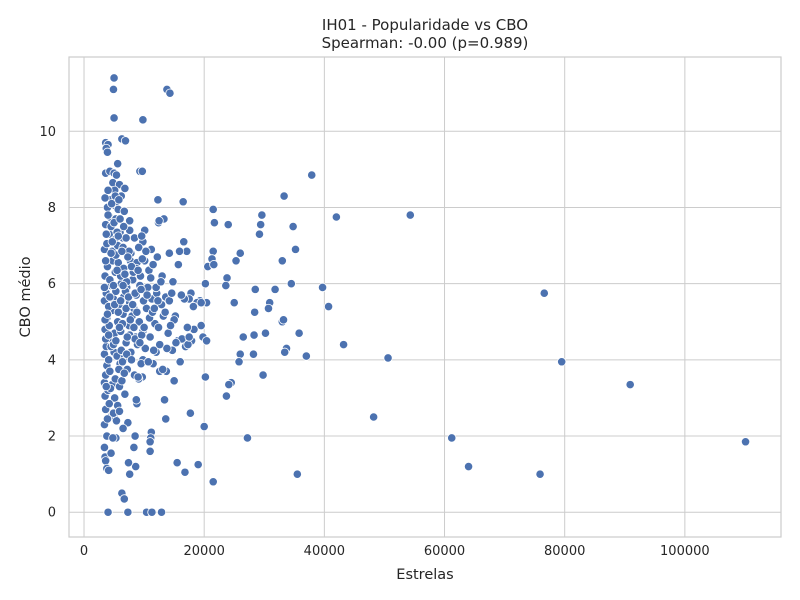 The image size is (800, 600). Describe the element at coordinates (425, 43) in the screenshot. I see `chart-subtitle: Spearman: -0.00 (p=0.989)` at that location.